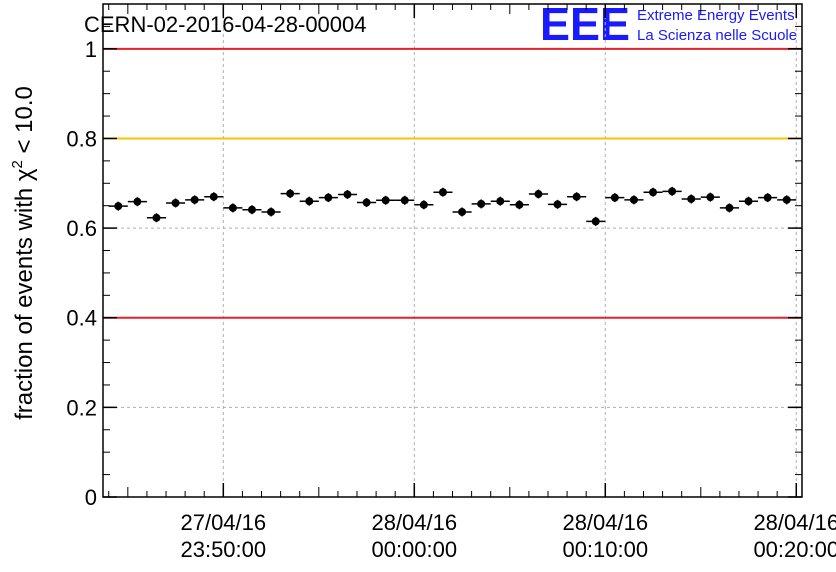  Describe the element at coordinates (81, 273) in the screenshot. I see `y-tick-labels: 0 0.2 0.4 0.6 0.8 1` at that location.